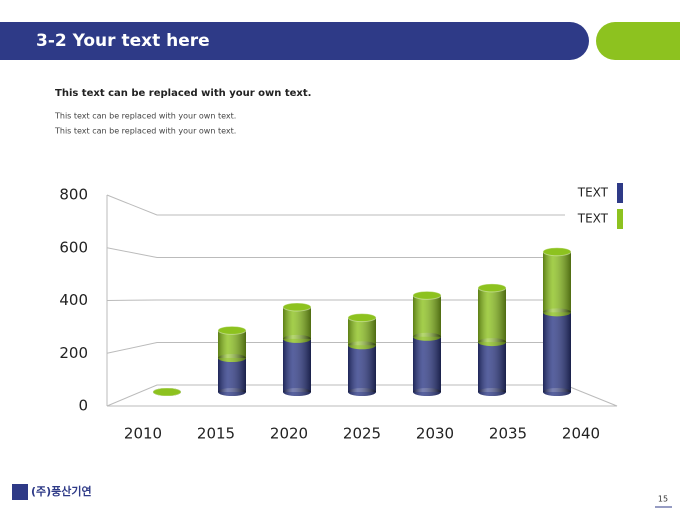 The height and width of the screenshot is (514, 680). I want to click on page-number: 15, so click(663, 499).